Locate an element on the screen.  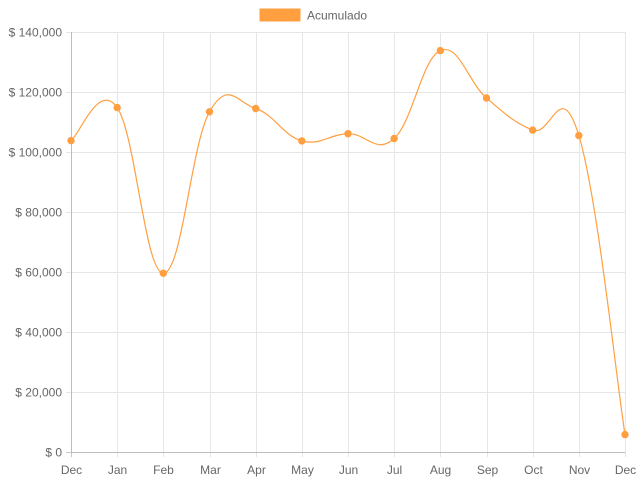
x-tick-label: May is located at coordinates (302, 470).